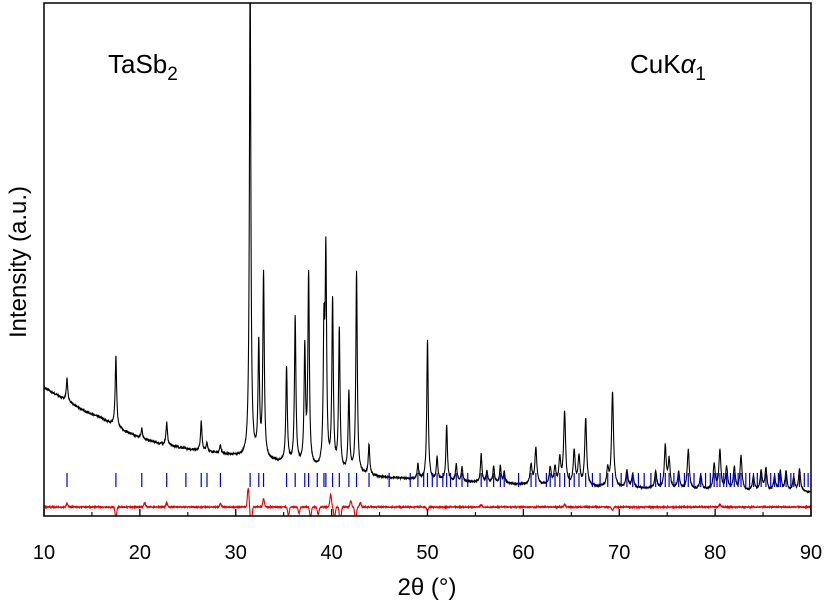  What do you see at coordinates (427, 553) in the screenshot?
I see `x-tick-label: 50` at bounding box center [427, 553].